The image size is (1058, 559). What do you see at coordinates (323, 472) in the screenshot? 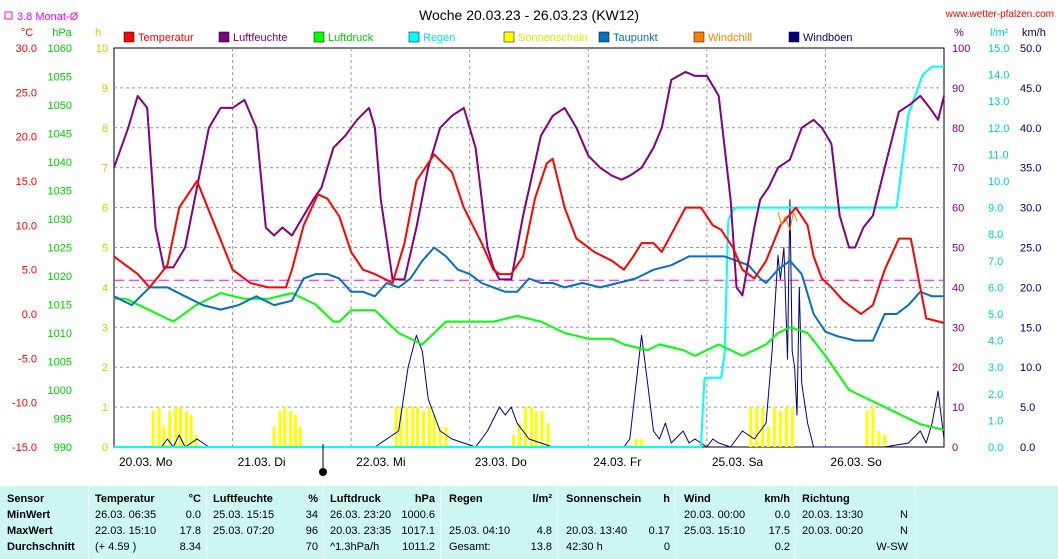
I see `now-marker-dot` at bounding box center [323, 472].